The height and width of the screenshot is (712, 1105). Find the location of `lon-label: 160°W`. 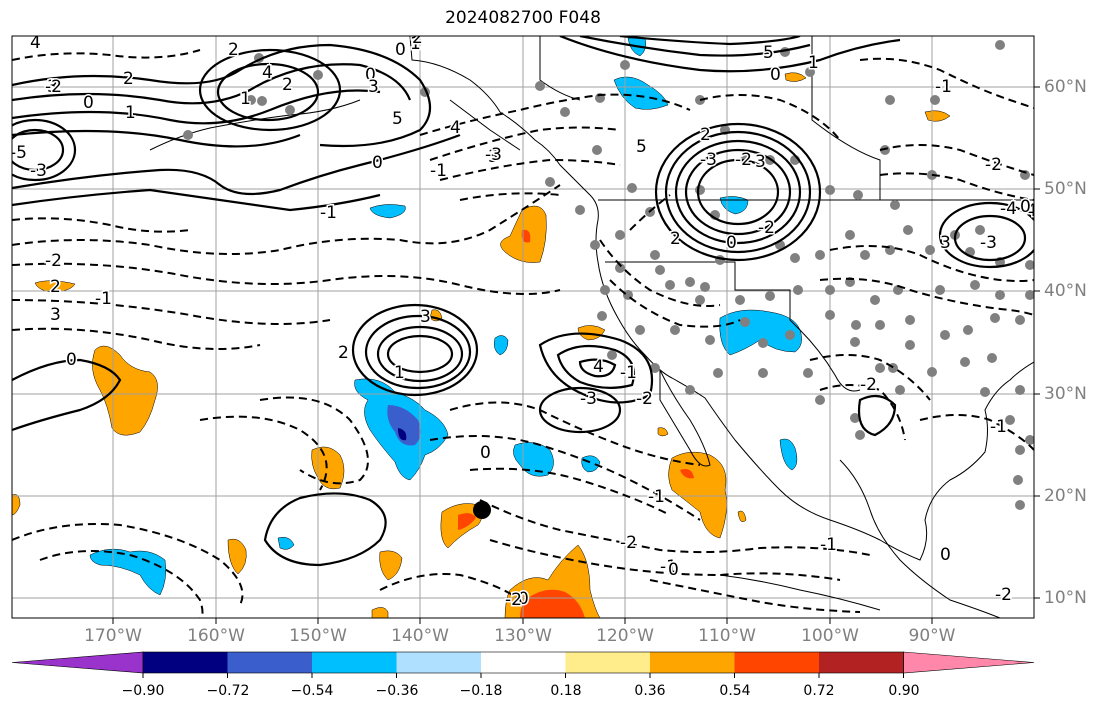

lon-label: 160°W is located at coordinates (216, 636).